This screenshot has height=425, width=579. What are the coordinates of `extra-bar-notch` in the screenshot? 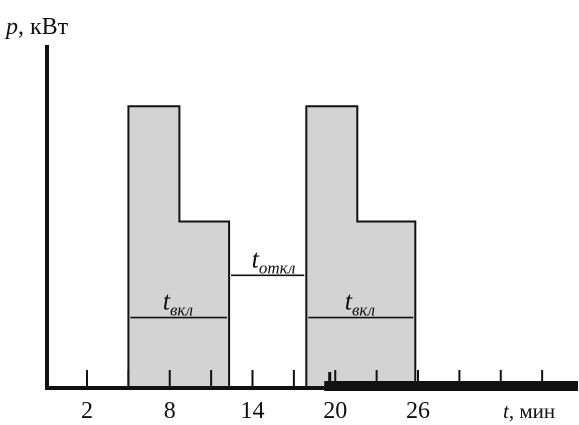 It's located at (330, 378).